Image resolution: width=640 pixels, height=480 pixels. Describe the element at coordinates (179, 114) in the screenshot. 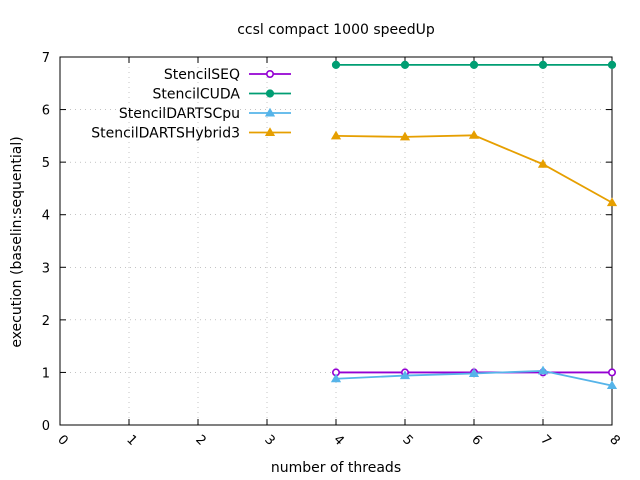

I see `legend-label: StencilDARTSCpu` at that location.